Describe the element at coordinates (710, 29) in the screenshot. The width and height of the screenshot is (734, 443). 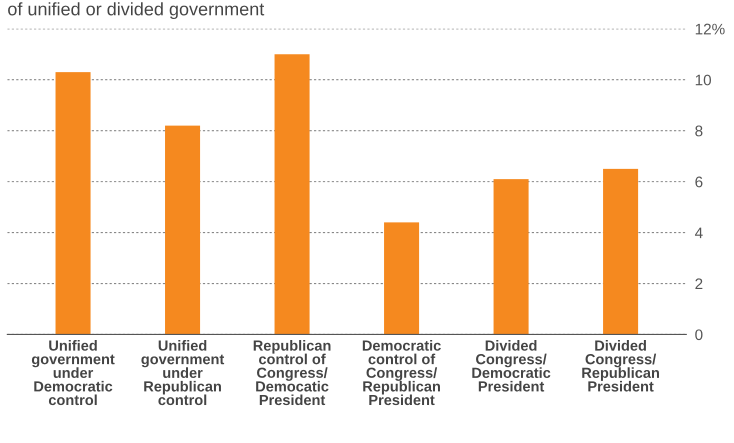
I see `y-tick-label: 12%` at that location.